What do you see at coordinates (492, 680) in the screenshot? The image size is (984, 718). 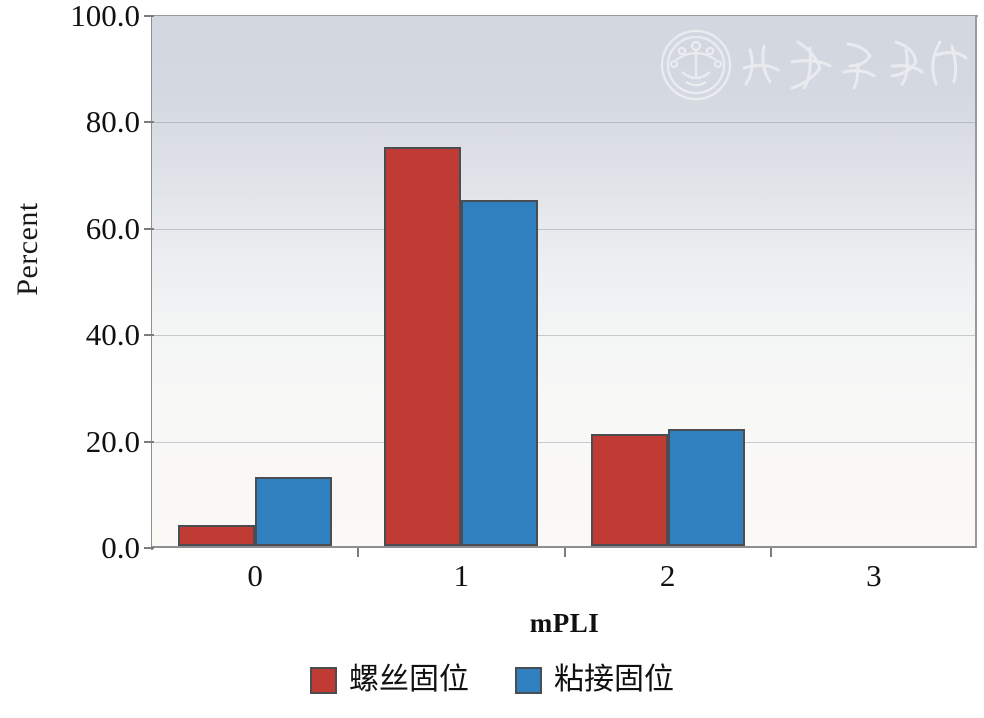 I see `chart-legend: 螺丝固位 粘接固位` at bounding box center [492, 680].